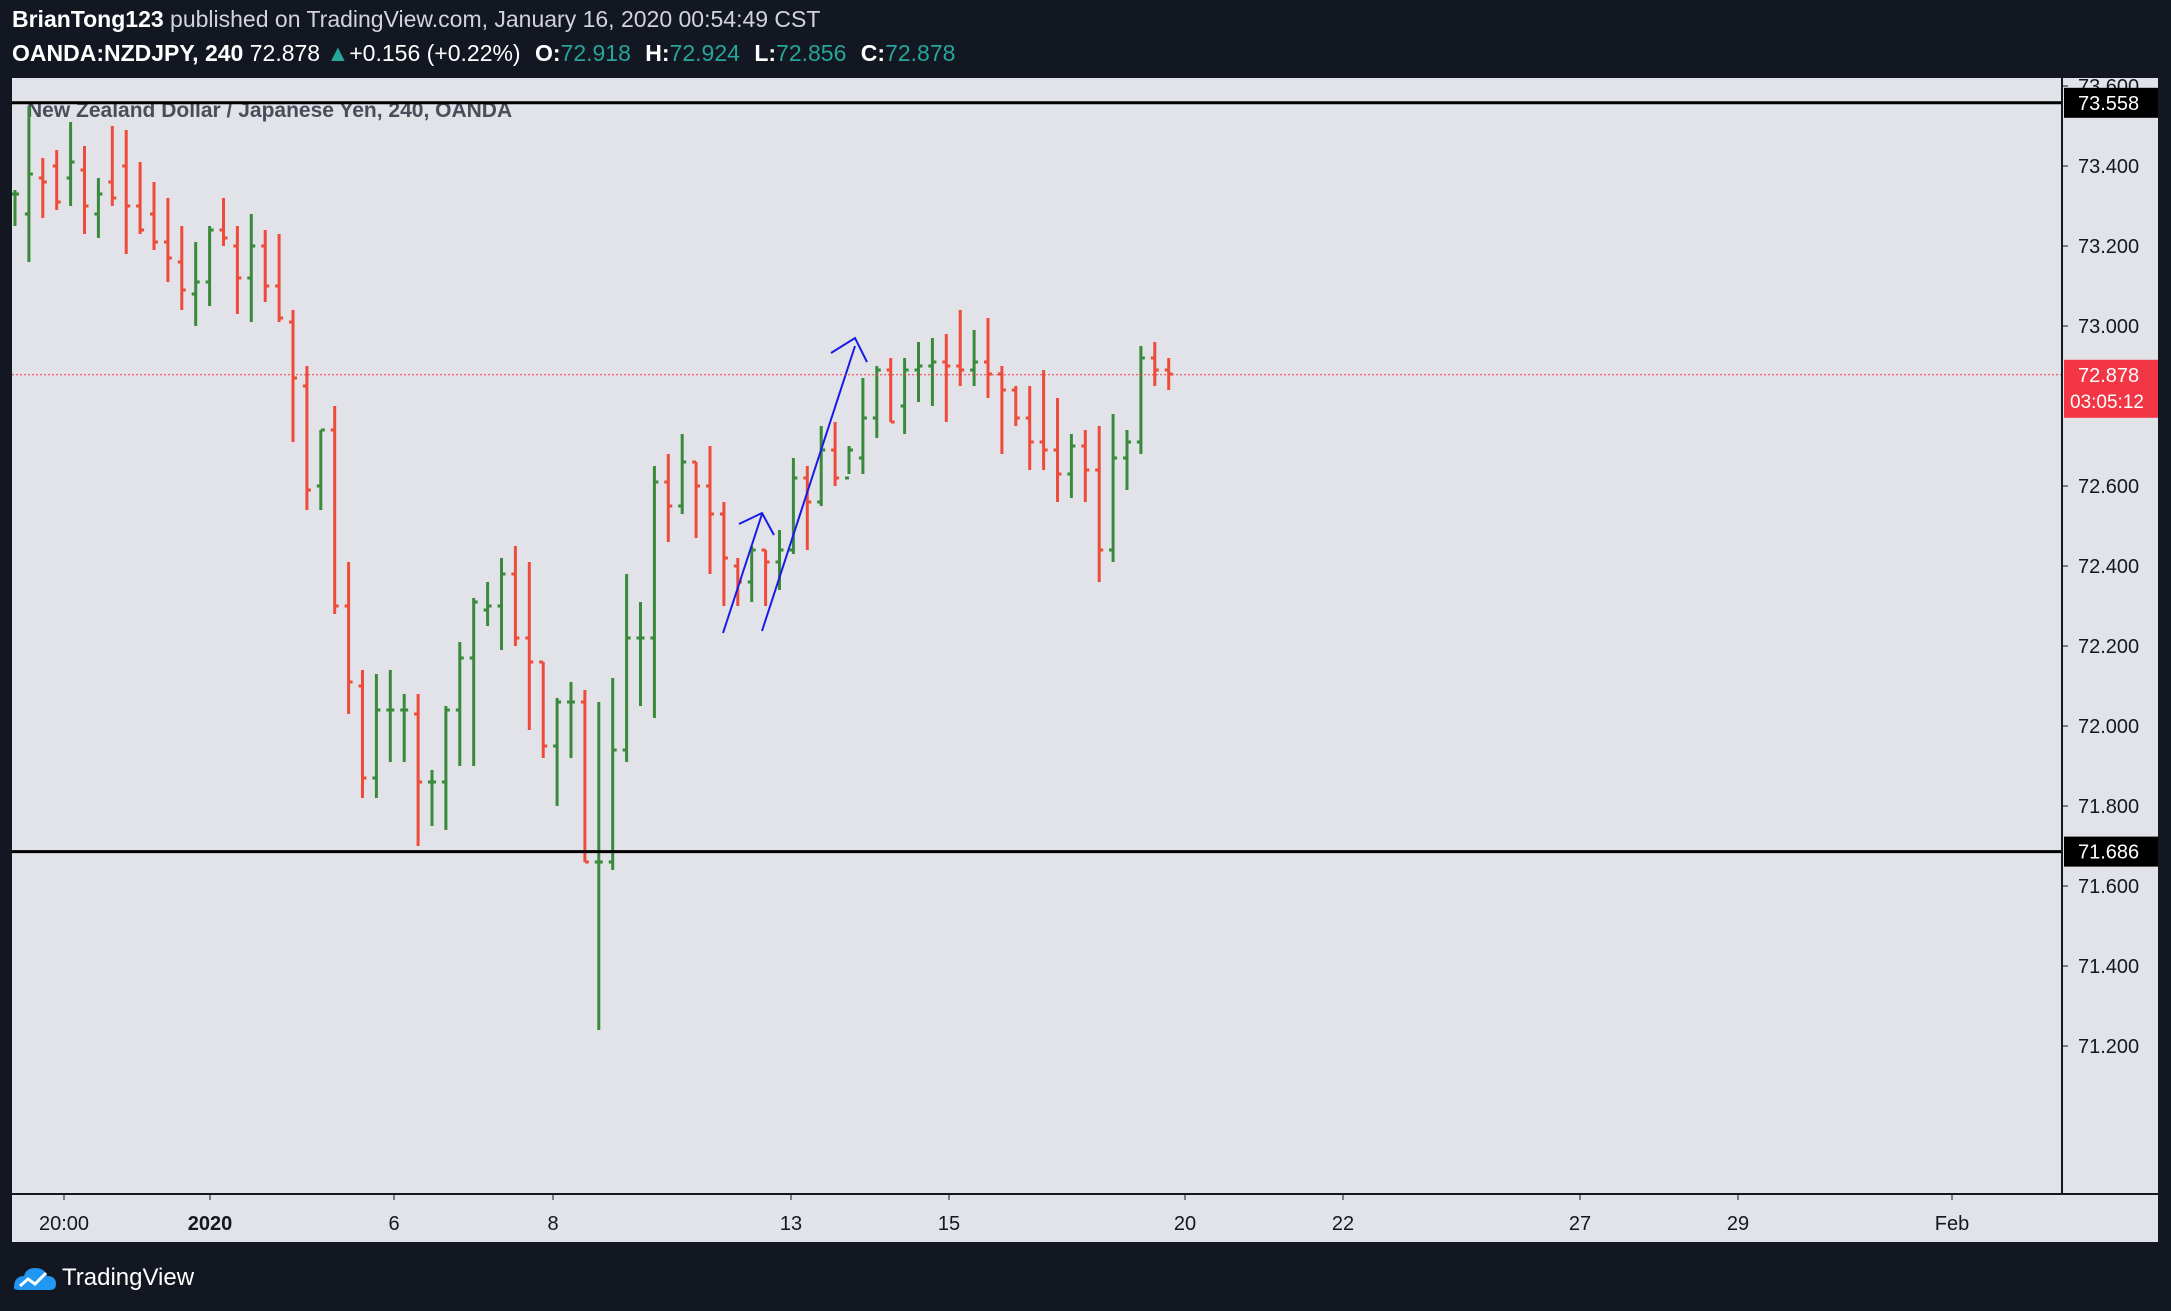  I want to click on x-tick-label: 22, so click(1343, 1224).